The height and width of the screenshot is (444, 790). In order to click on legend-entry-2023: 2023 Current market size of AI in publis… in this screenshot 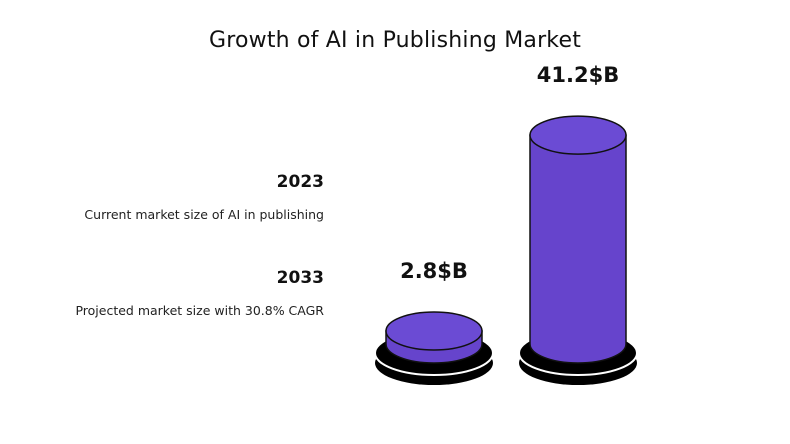, I will do `click(194, 198)`.